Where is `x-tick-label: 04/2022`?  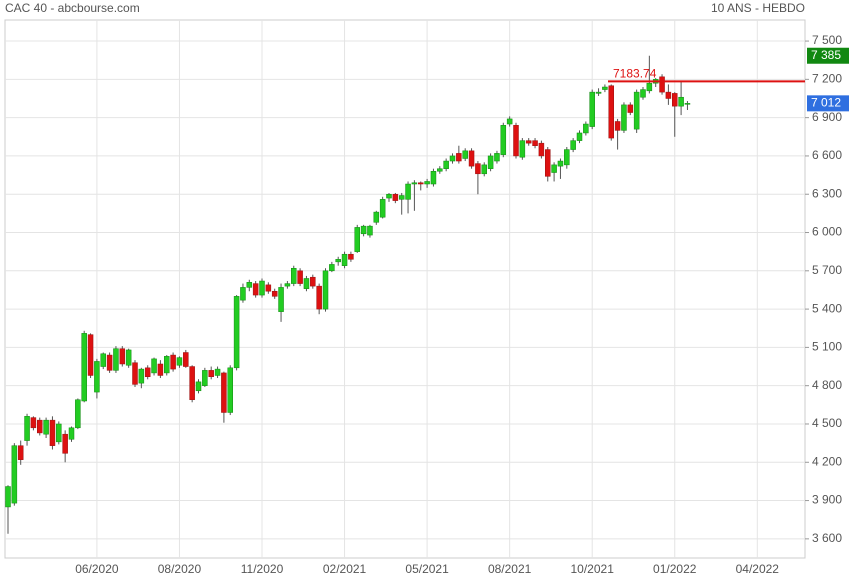 x-tick-label: 04/2022 is located at coordinates (758, 569).